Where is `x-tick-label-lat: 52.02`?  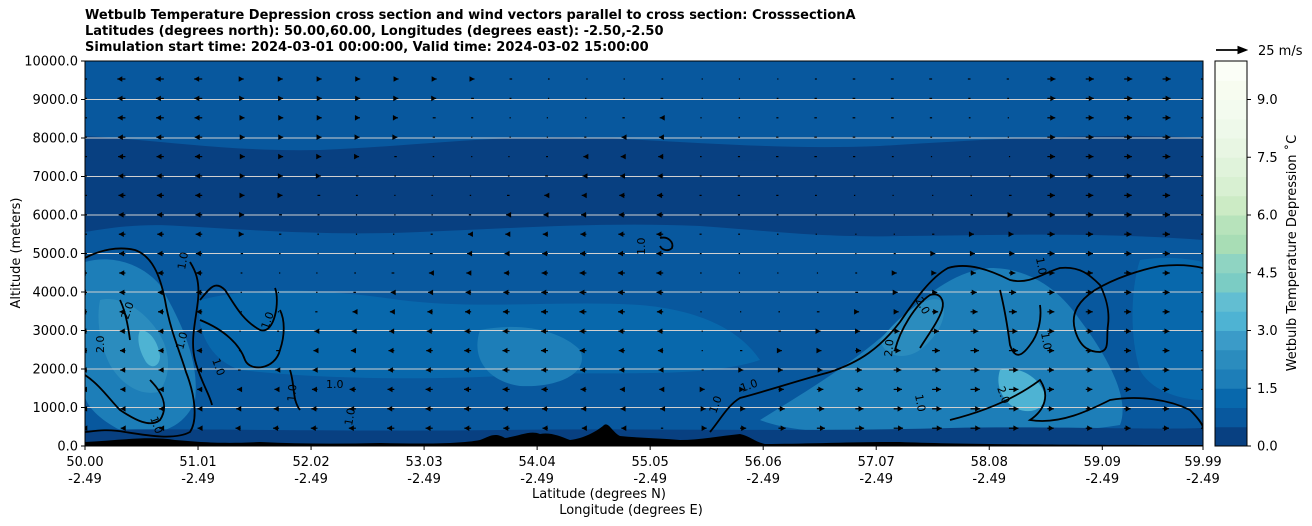
x-tick-label-lat: 52.02 is located at coordinates (310, 462).